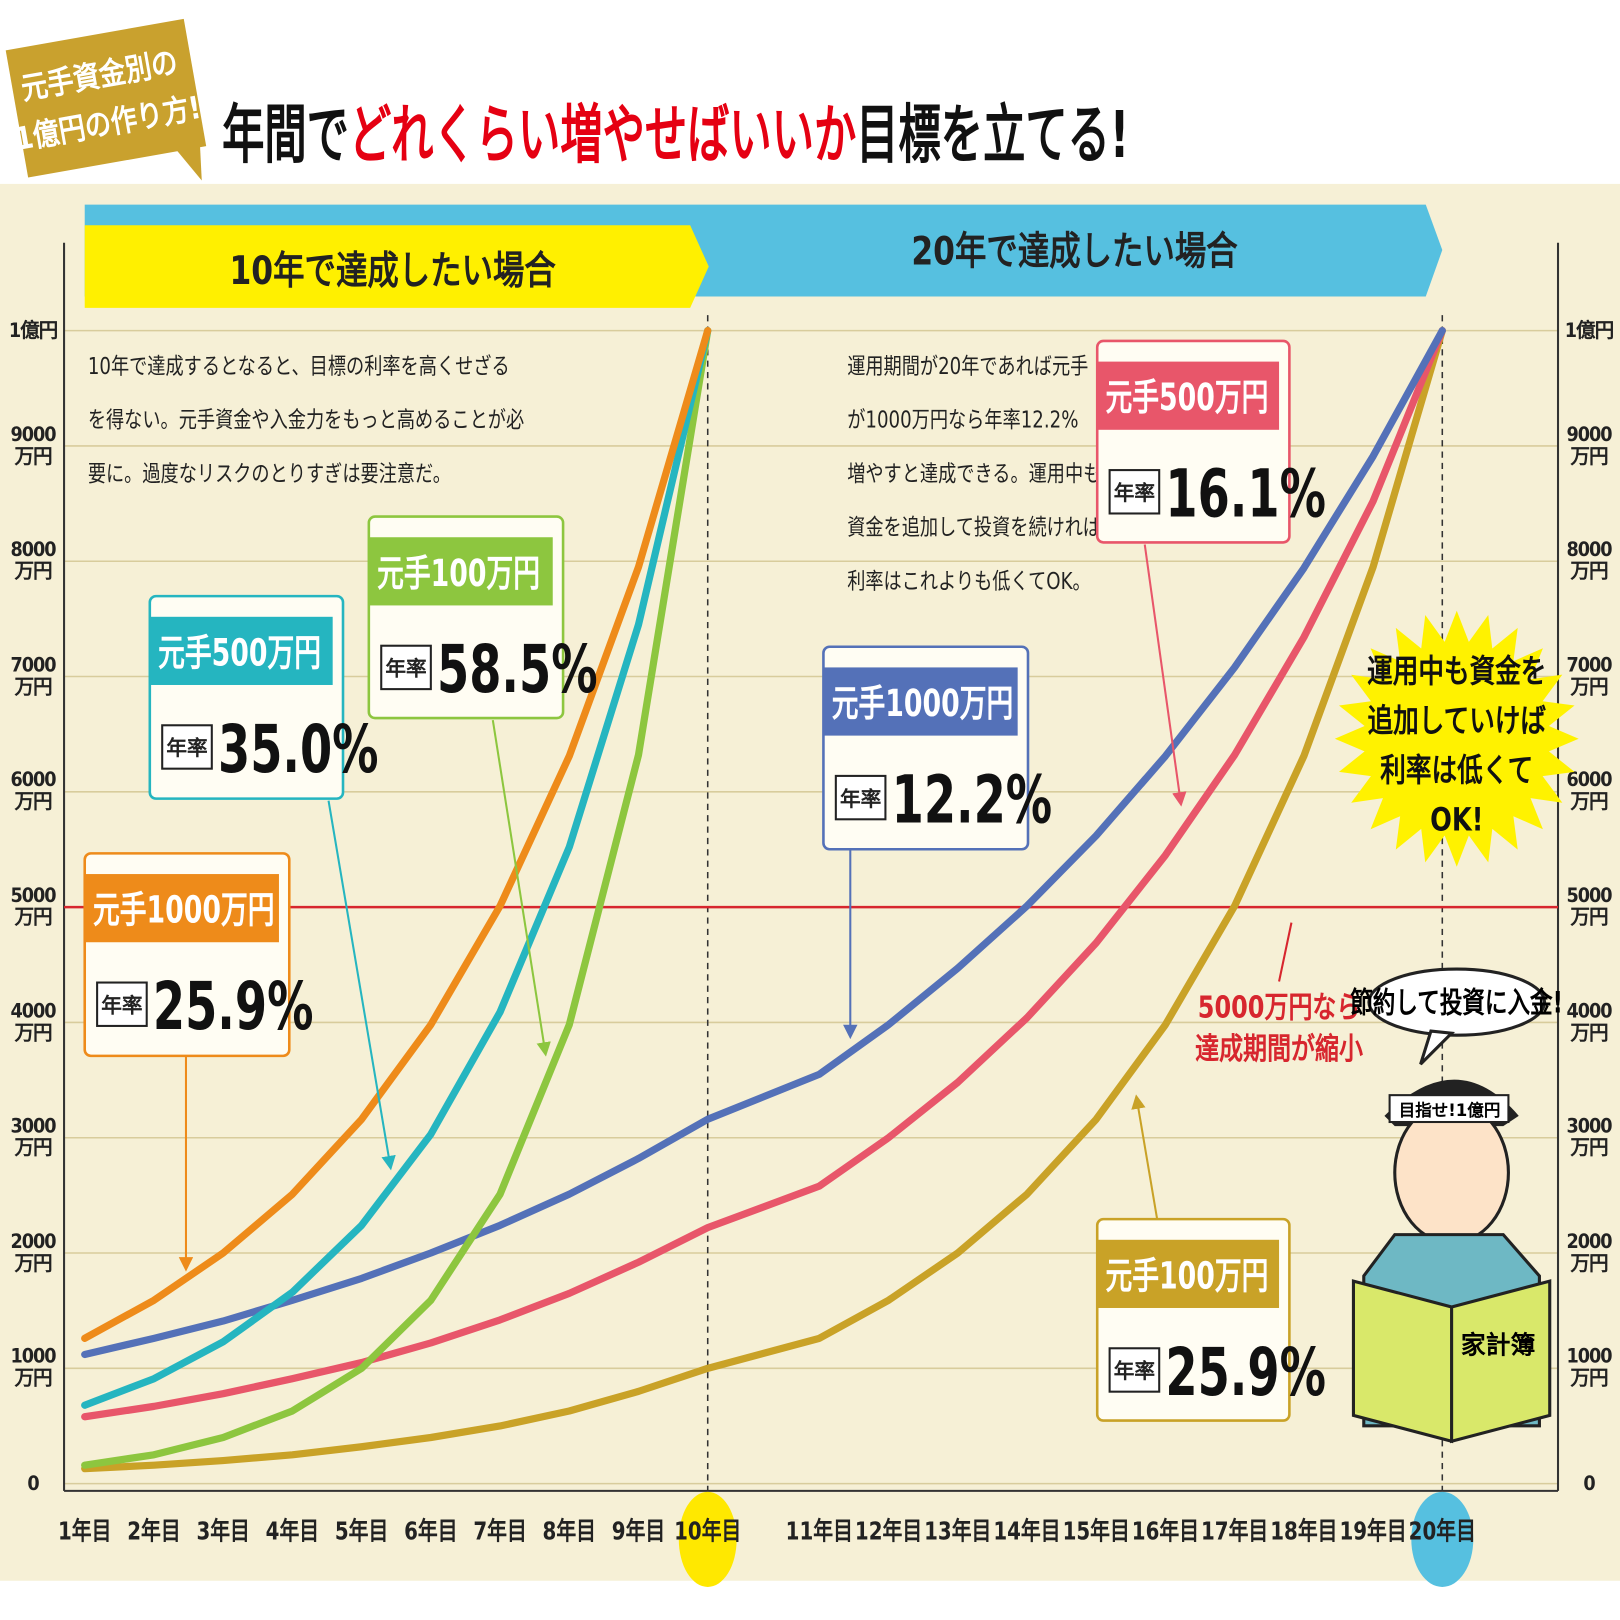 The image size is (1620, 1620). Describe the element at coordinates (972, 800) in the screenshot. I see `rate-label: 12.2%` at that location.